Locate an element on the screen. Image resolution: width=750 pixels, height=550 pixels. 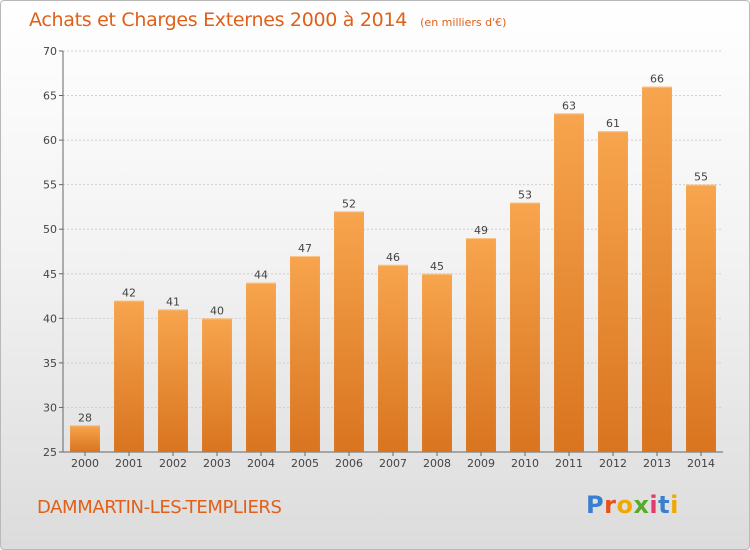
x-tick-label: 2001 is located at coordinates (129, 463).